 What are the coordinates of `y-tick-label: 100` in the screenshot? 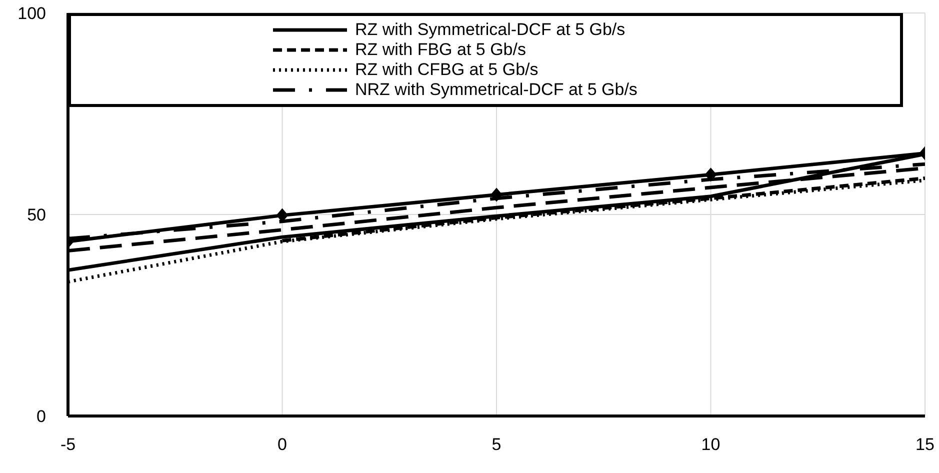 It's located at (32, 14).